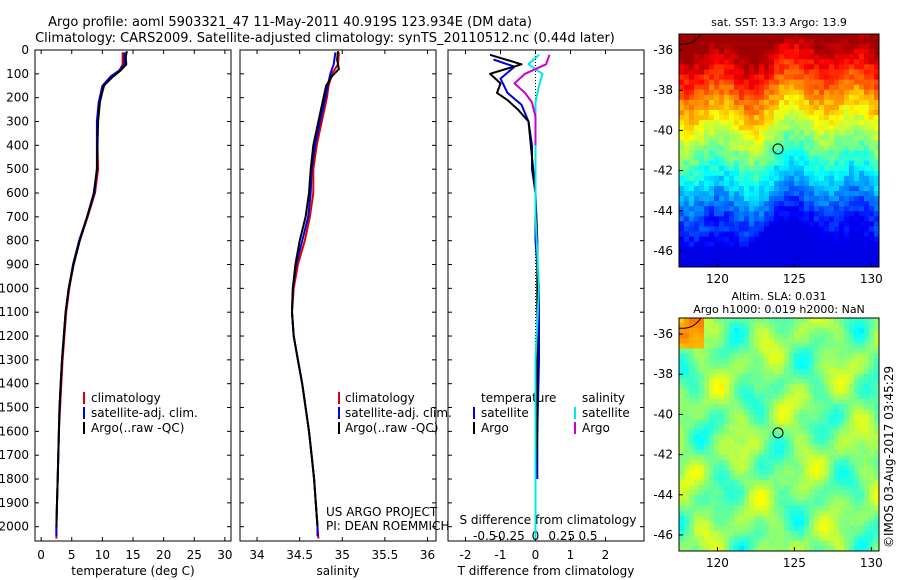 The width and height of the screenshot is (900, 580). What do you see at coordinates (495, 428) in the screenshot?
I see `legend-label-t-argo: Argo` at bounding box center [495, 428].